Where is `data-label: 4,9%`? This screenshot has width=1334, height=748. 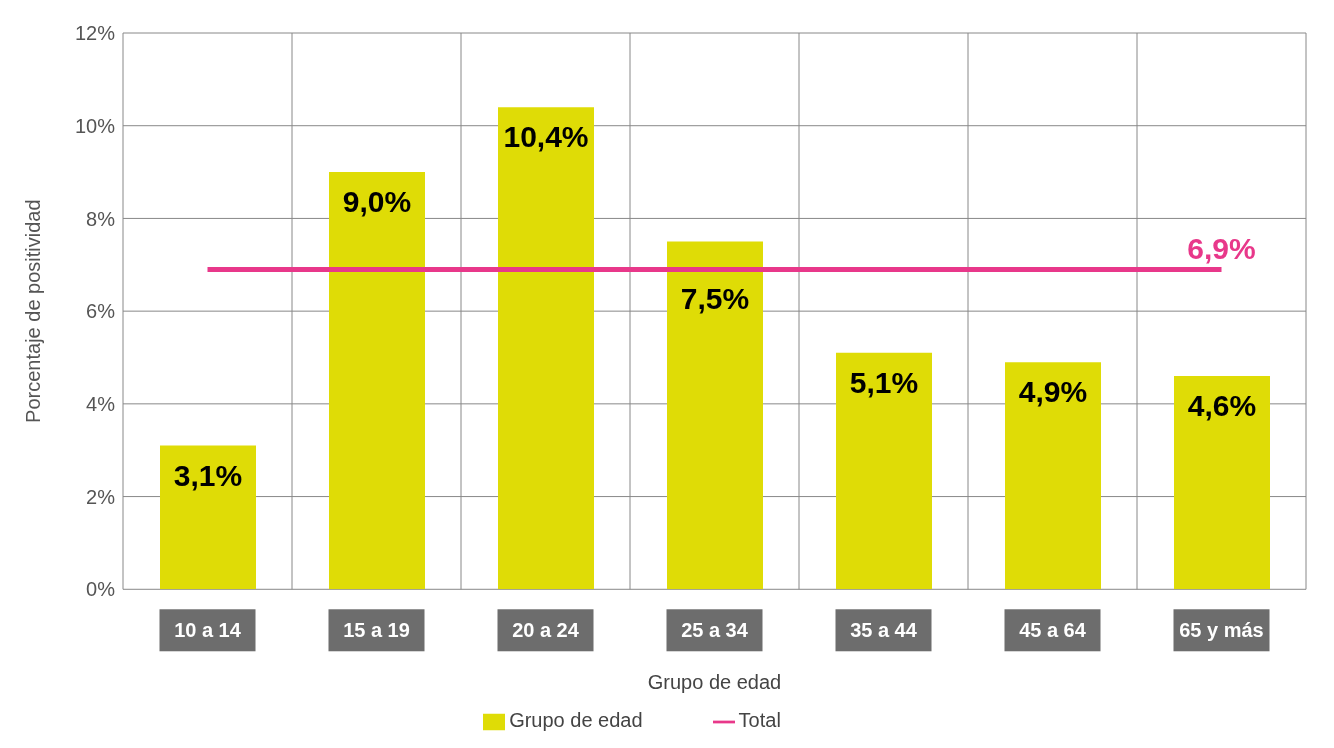 data-label: 4,9% is located at coordinates (1053, 392).